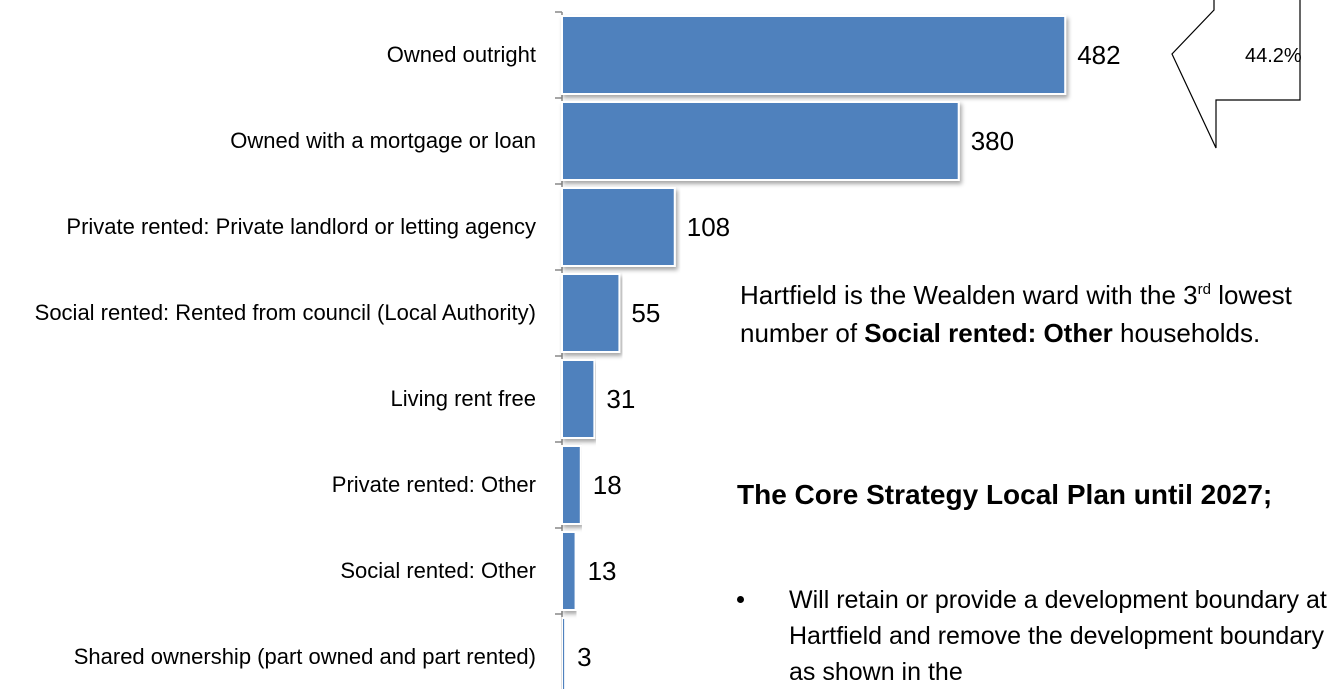  I want to click on category-label: Owned outright, so click(461, 54).